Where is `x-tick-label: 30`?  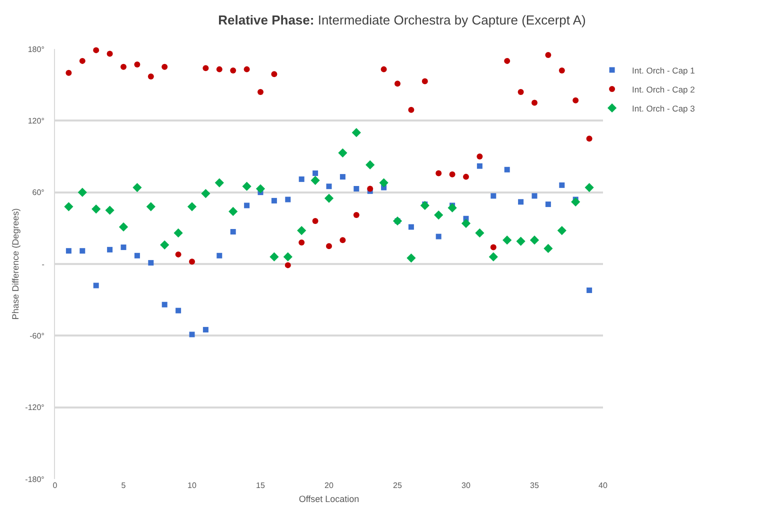
x-tick-label: 30 is located at coordinates (466, 485).